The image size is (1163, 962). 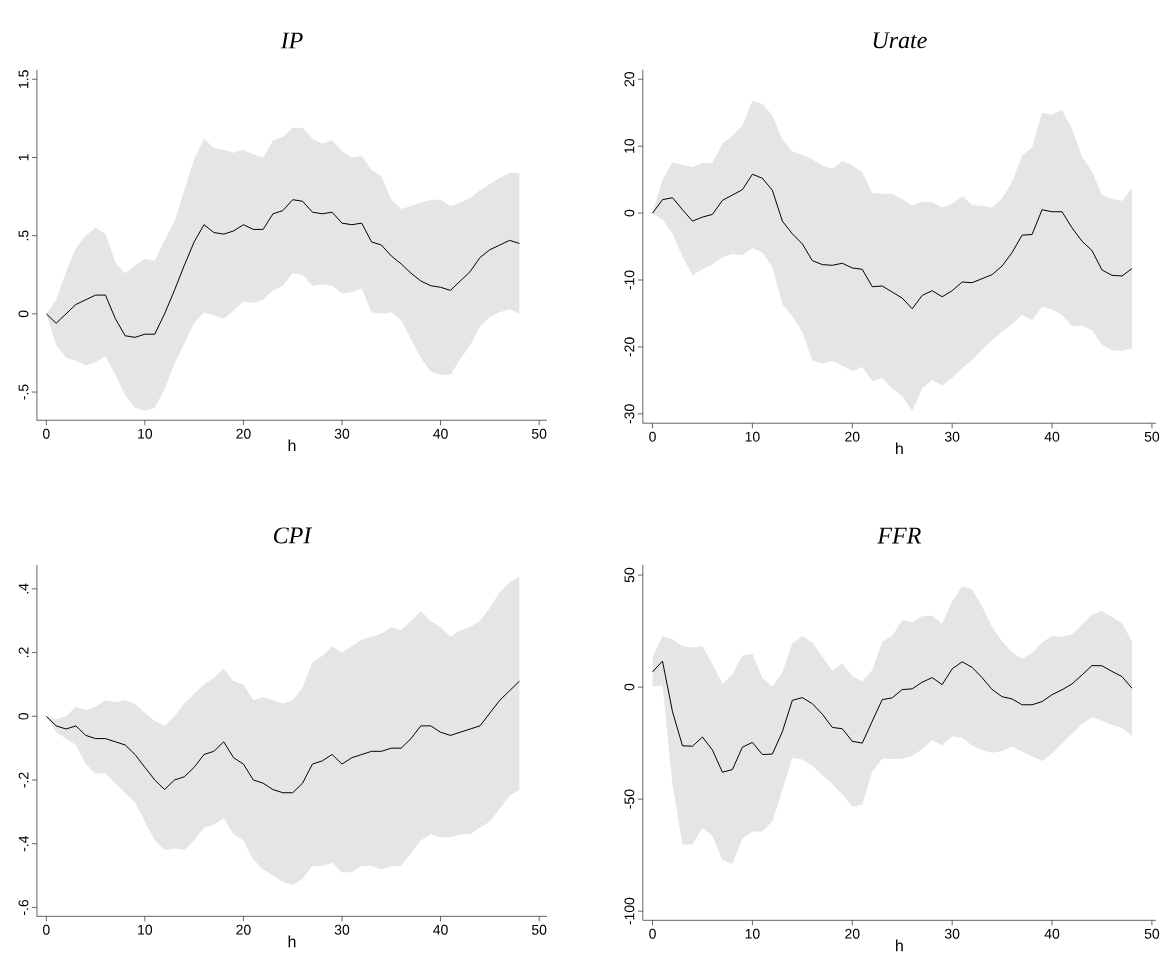 What do you see at coordinates (629, 145) in the screenshot?
I see `y-tick-label: 10` at bounding box center [629, 145].